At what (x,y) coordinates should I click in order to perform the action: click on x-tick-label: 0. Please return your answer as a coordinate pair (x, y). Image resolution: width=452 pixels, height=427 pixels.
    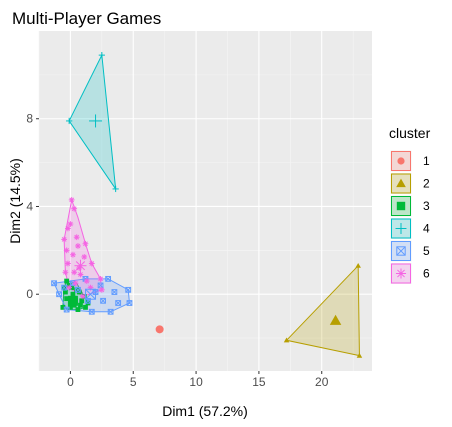
    Looking at the image, I should click on (70, 382).